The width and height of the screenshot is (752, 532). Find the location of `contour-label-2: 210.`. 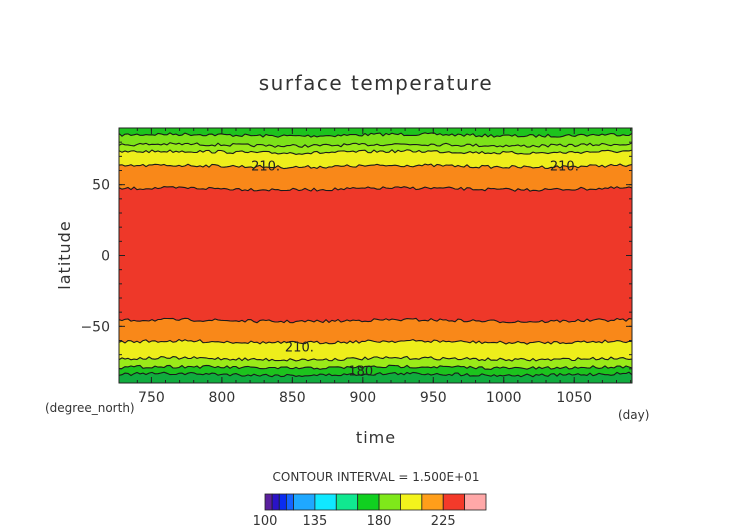

contour-label-2: 210. is located at coordinates (299, 348).